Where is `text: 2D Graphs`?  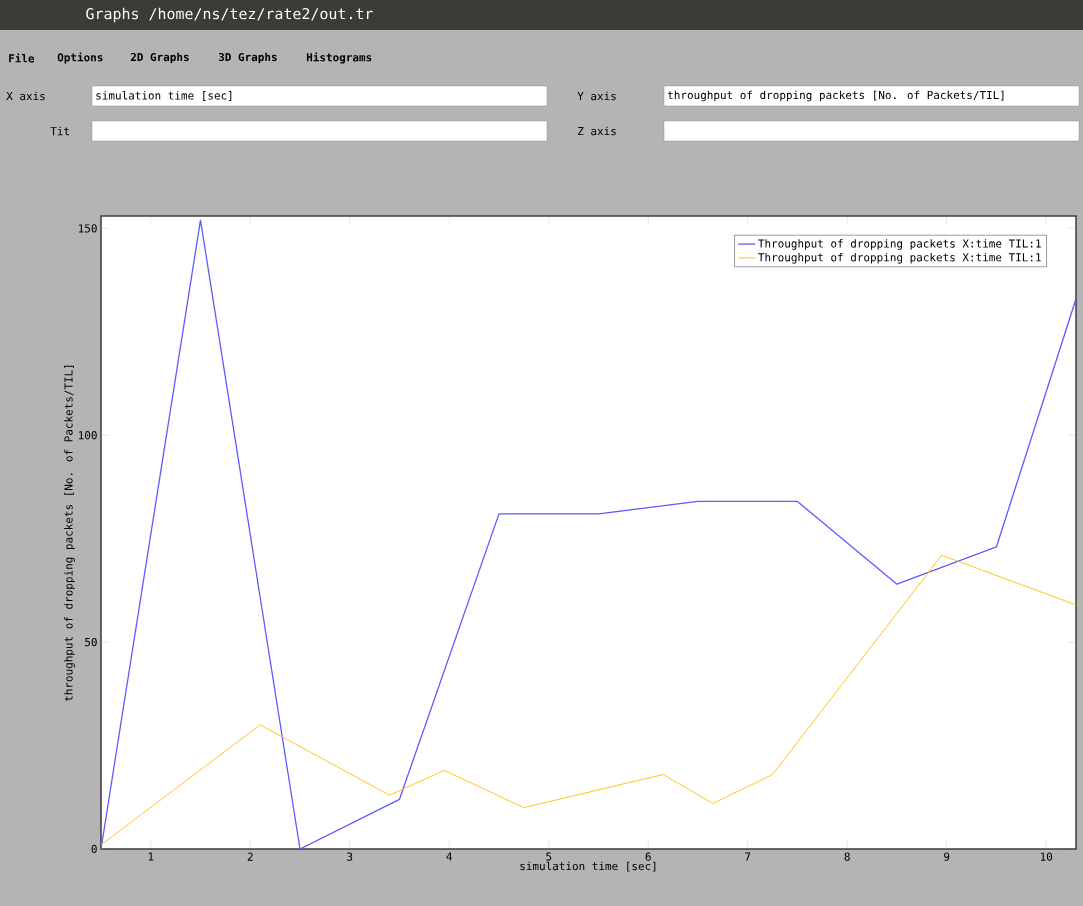
text: 2D Graphs is located at coordinates (159, 58).